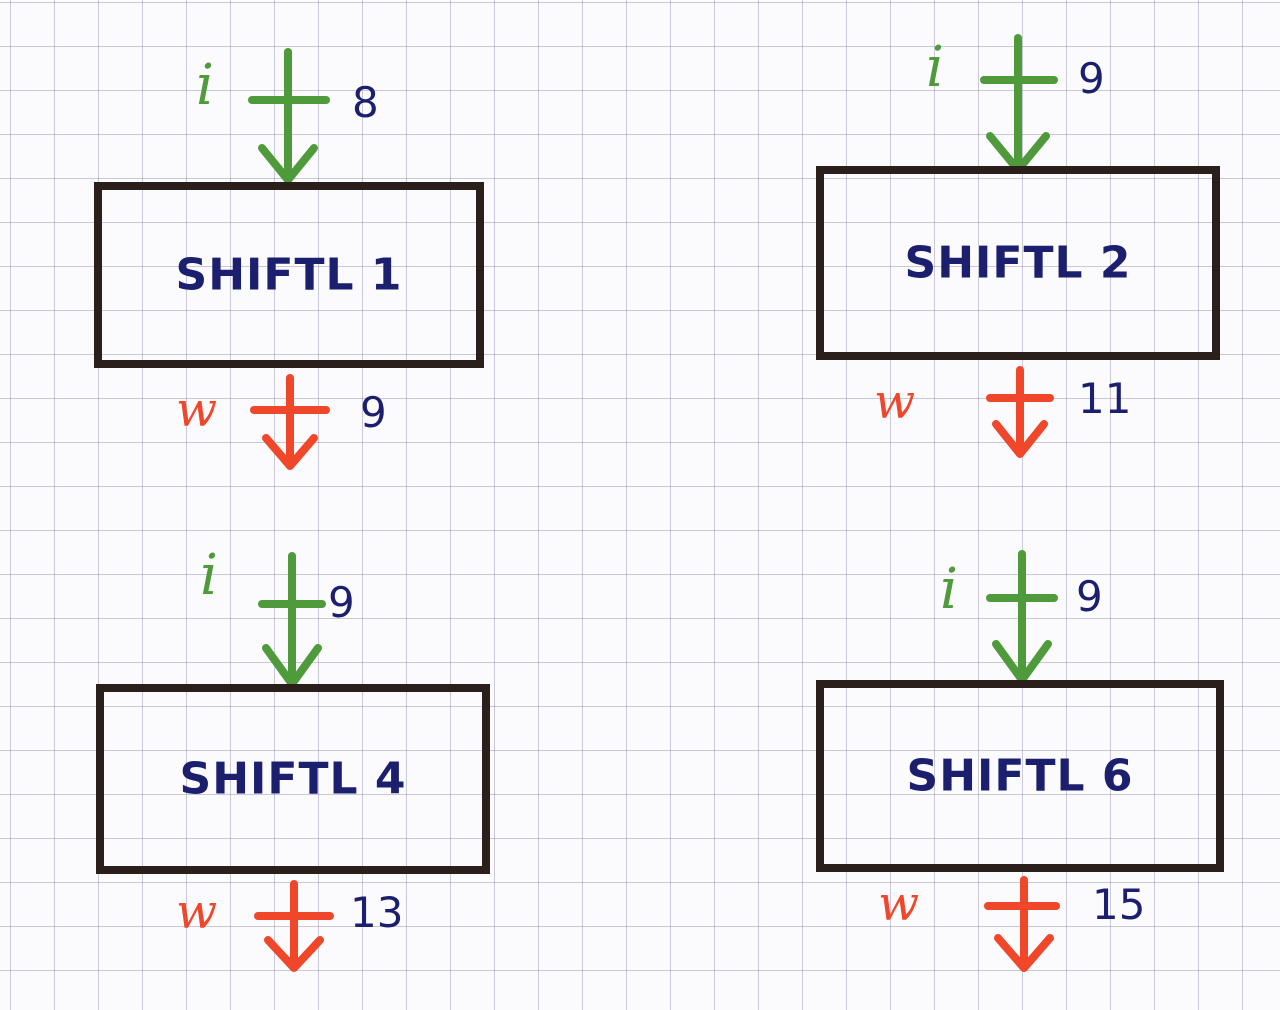  Describe the element at coordinates (1020, 412) in the screenshot. I see `block-2-output-arrow` at that location.